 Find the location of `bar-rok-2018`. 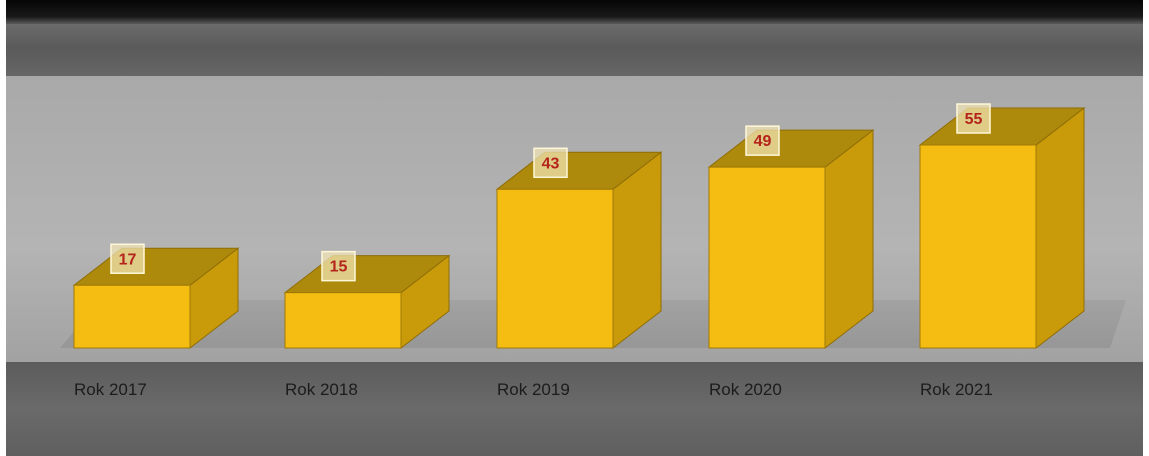

bar-rok-2018 is located at coordinates (367, 302).